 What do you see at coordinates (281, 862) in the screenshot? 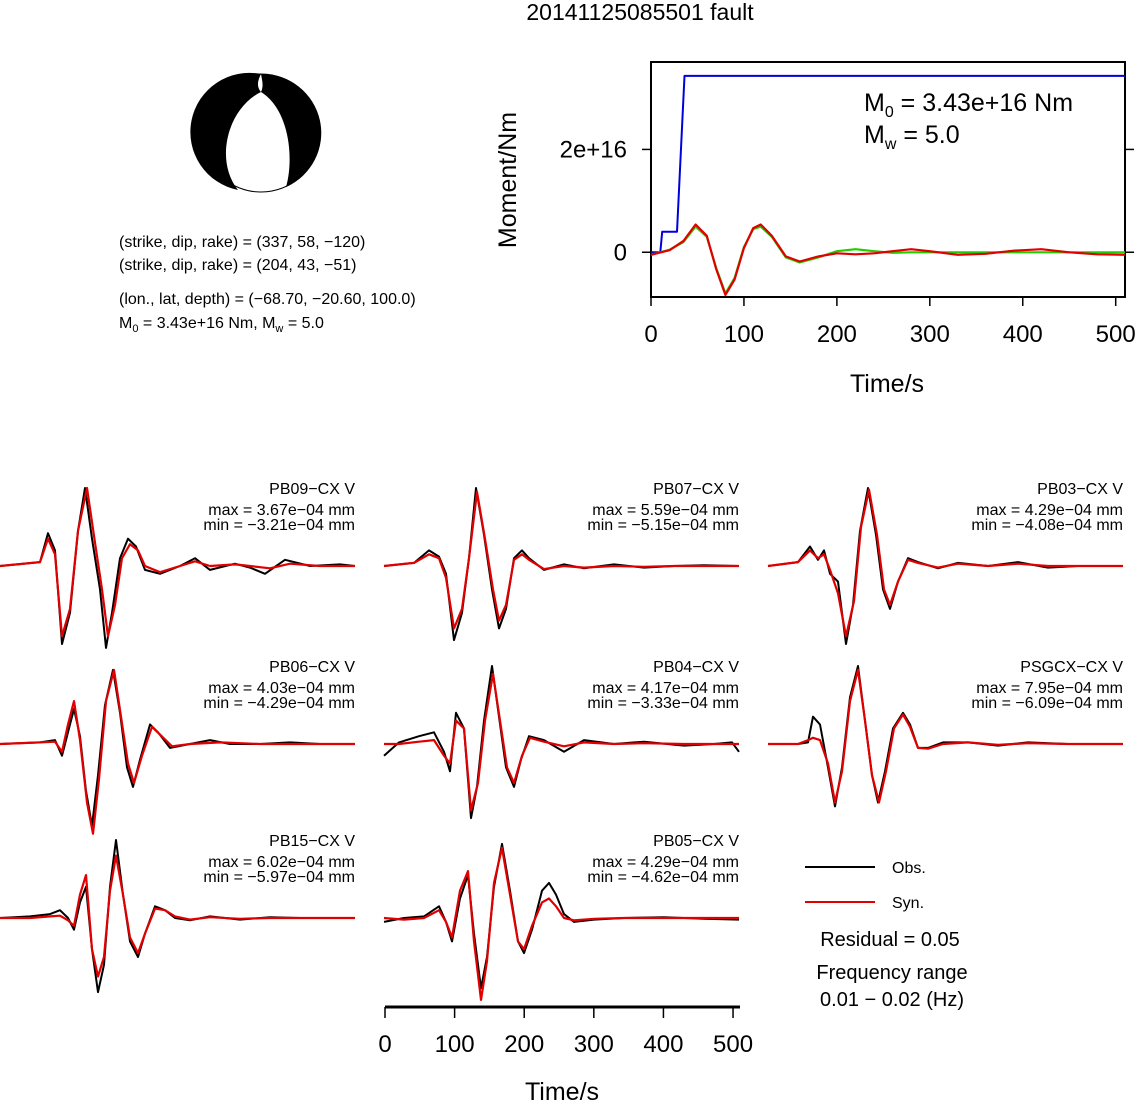
I see `station-max: max = 6.02e−04 mm` at bounding box center [281, 862].